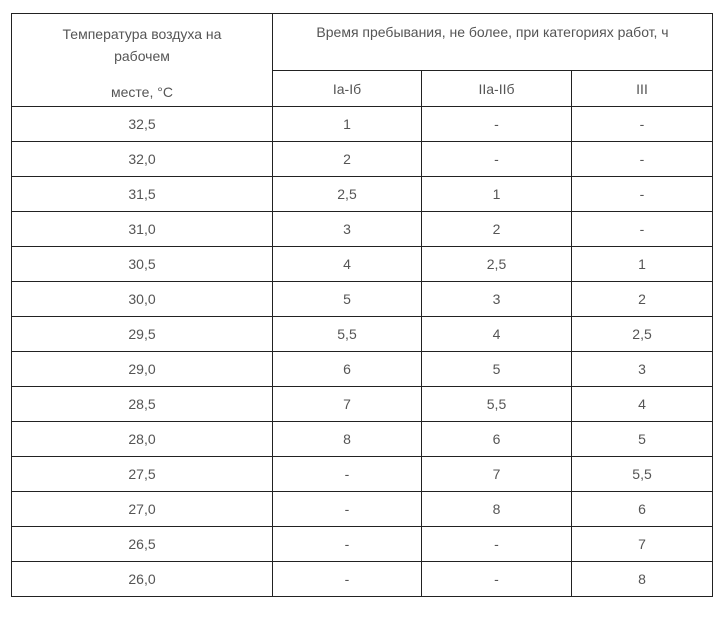  I want to click on table-row: 29,5 5,5 4 2,5, so click(362, 334).